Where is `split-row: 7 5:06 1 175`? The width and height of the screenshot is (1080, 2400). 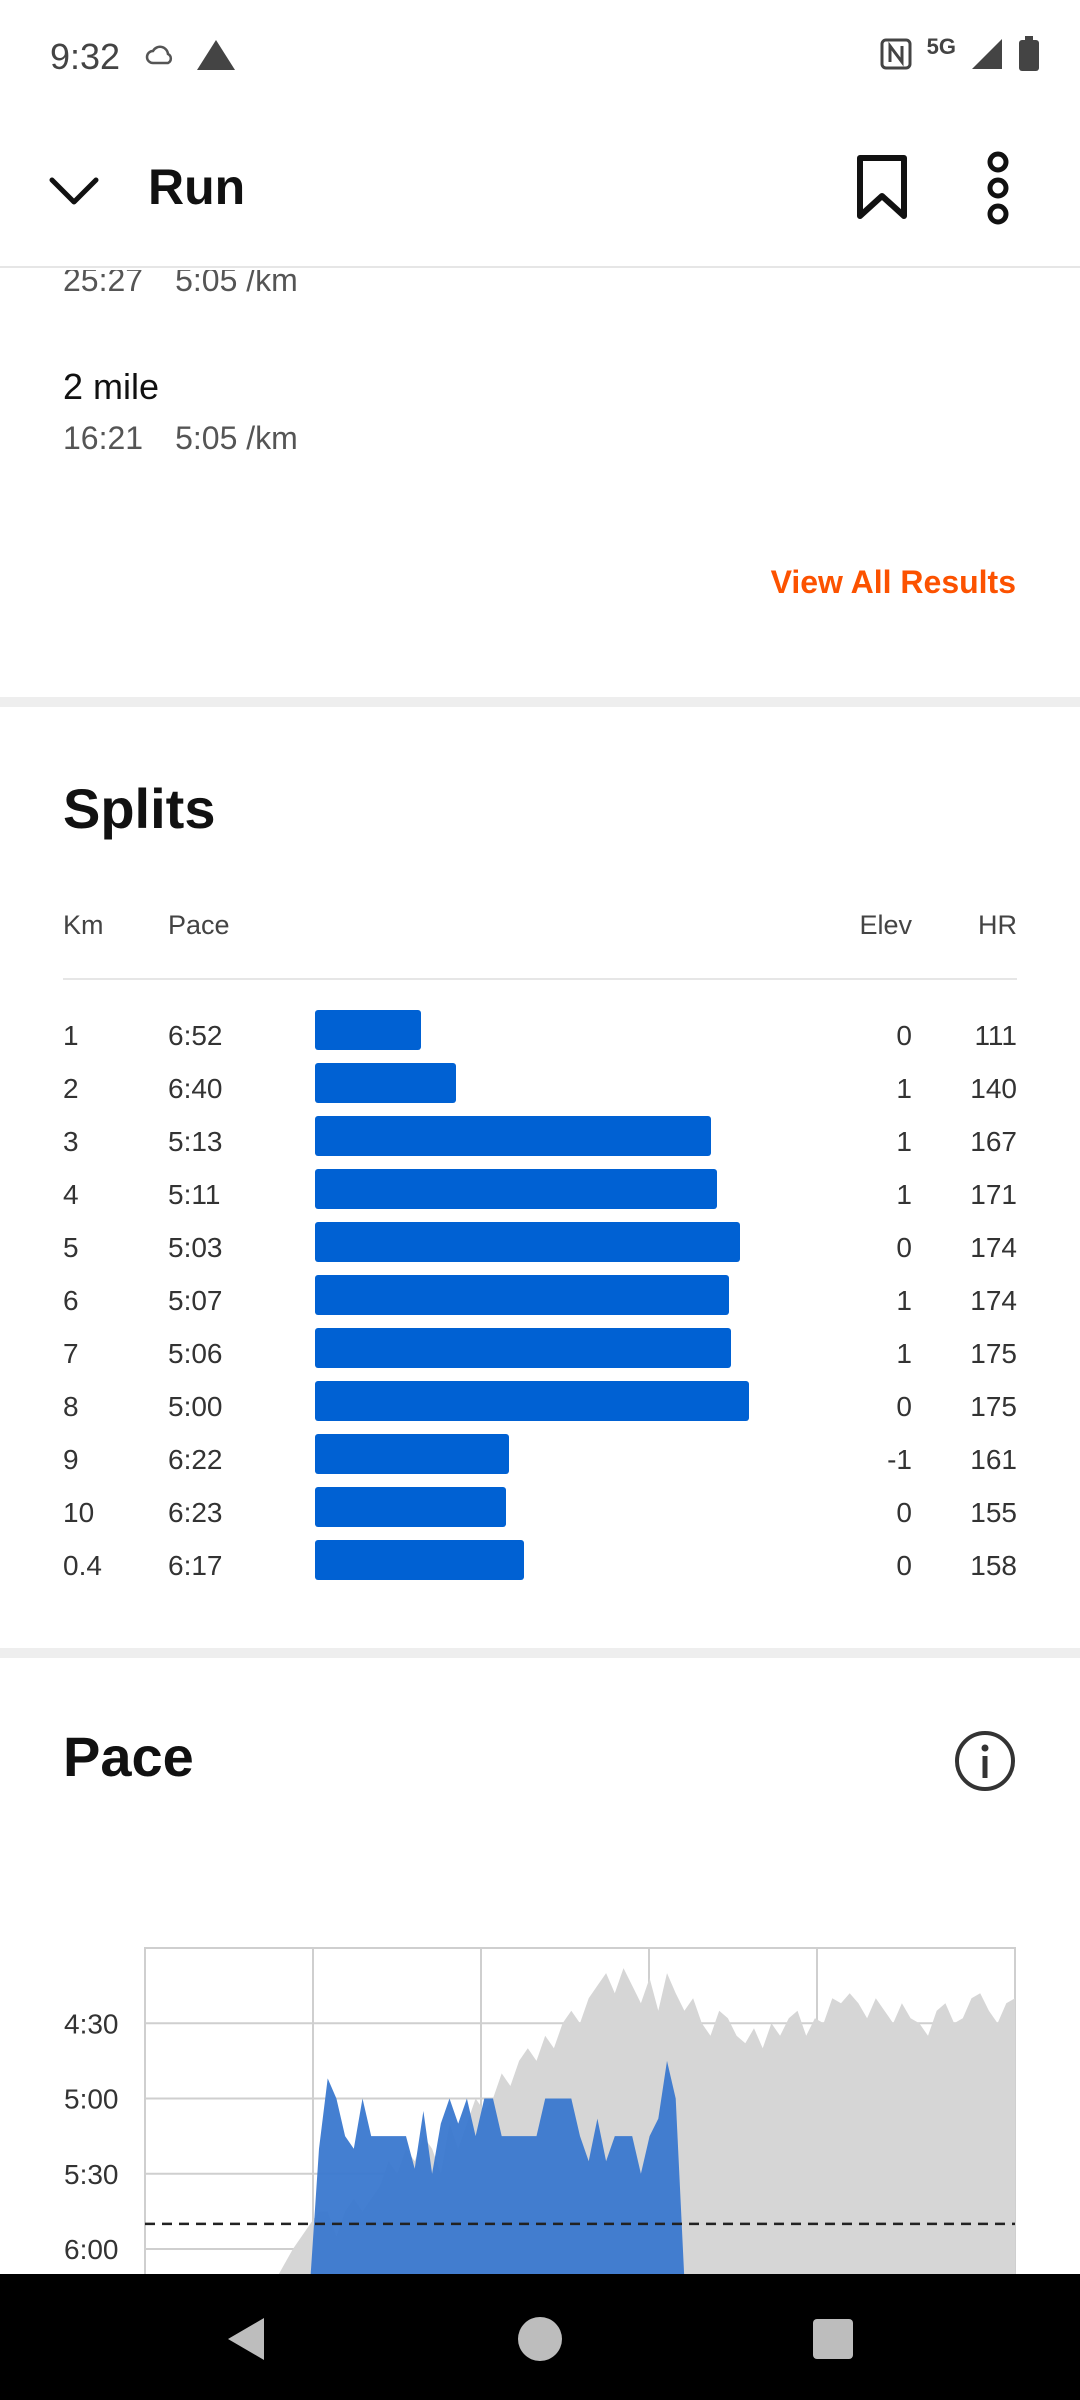
split-row: 7 5:06 1 175 is located at coordinates (540, 1354).